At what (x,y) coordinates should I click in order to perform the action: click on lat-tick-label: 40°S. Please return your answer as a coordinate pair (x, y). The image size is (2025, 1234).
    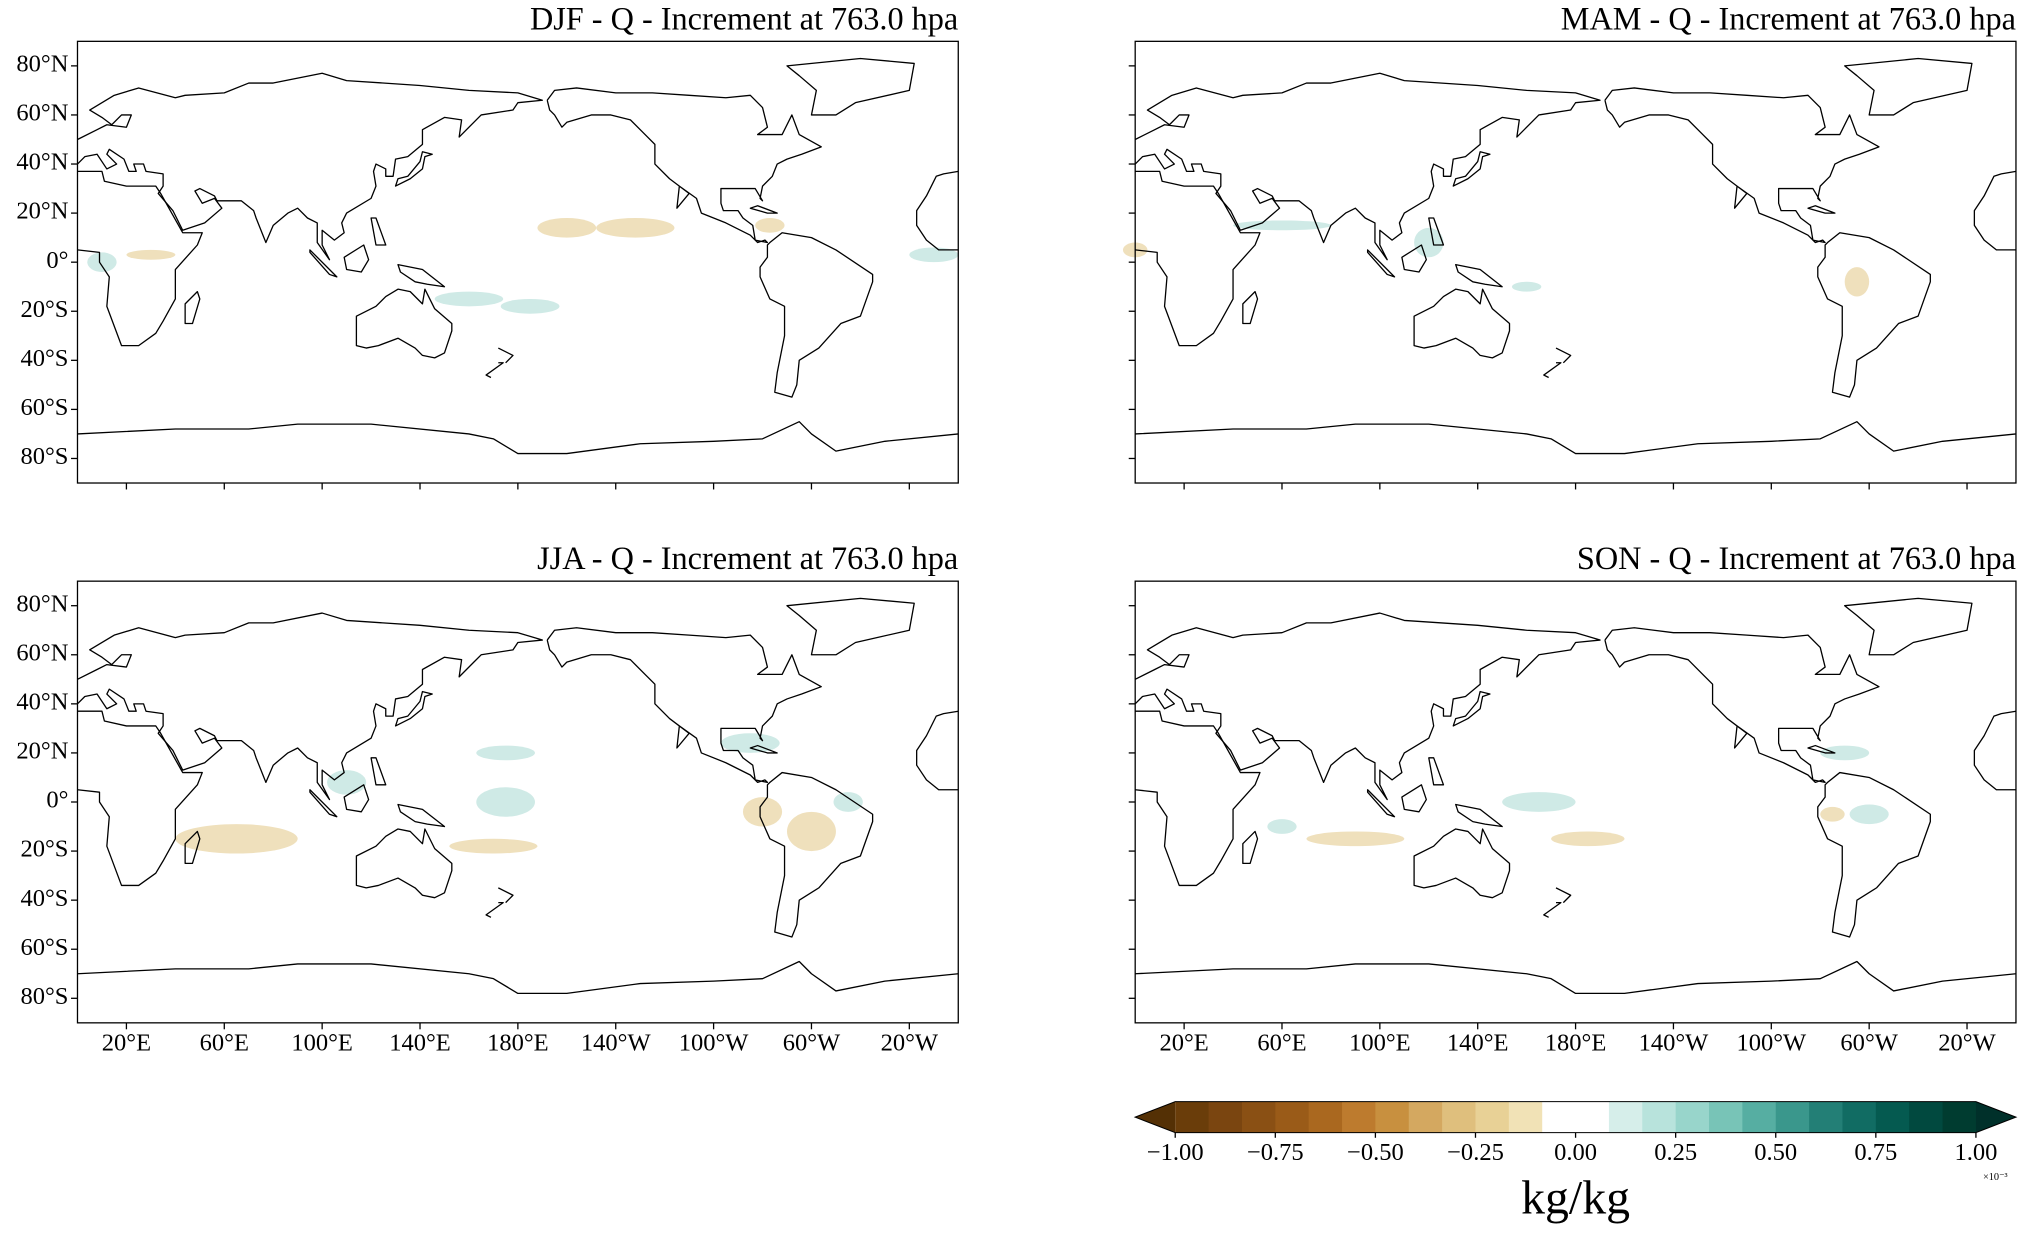
    Looking at the image, I should click on (44, 358).